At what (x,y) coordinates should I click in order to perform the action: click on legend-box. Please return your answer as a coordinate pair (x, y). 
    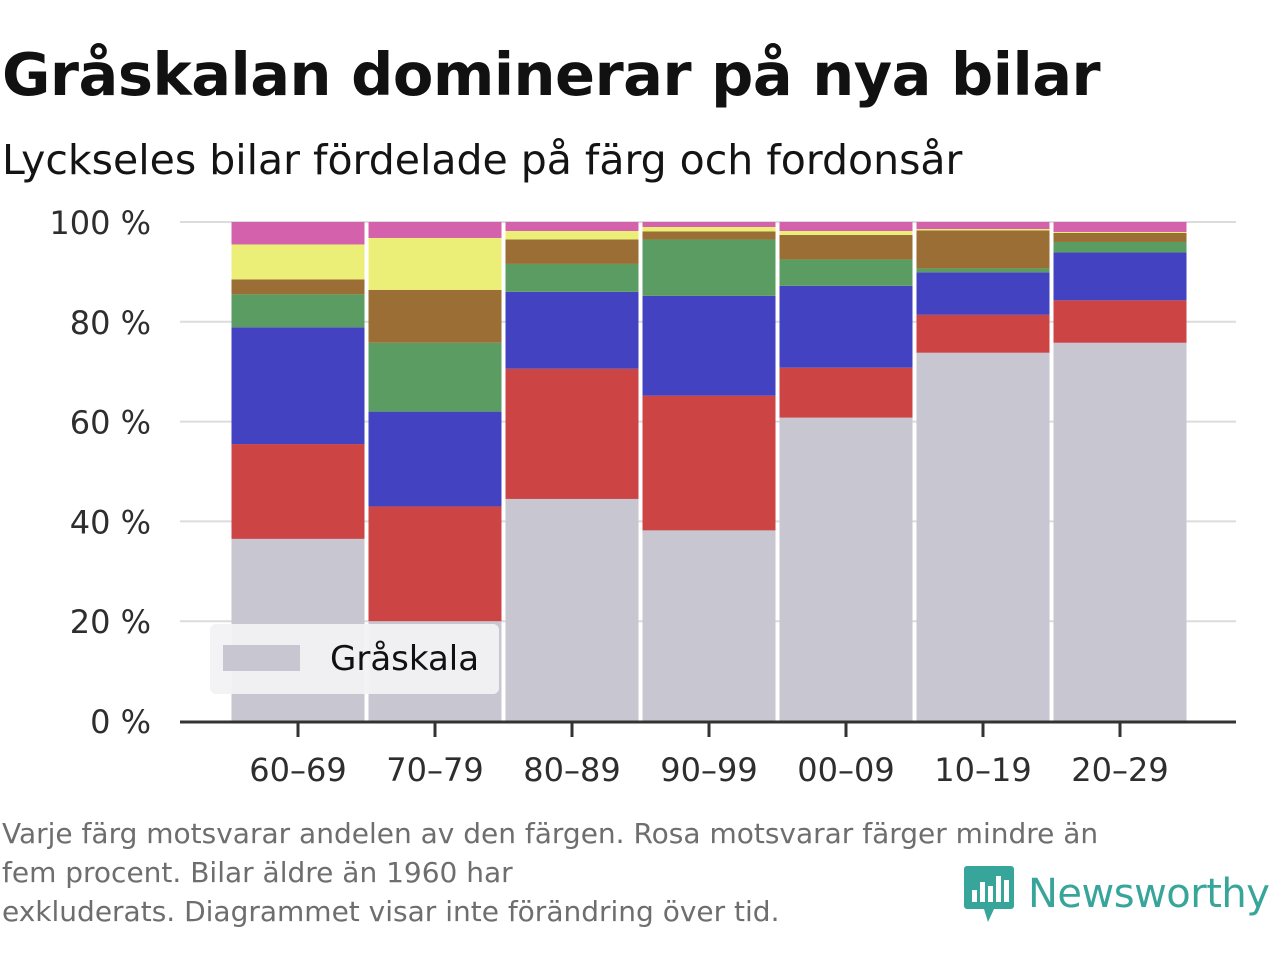
    Looking at the image, I should click on (354, 659).